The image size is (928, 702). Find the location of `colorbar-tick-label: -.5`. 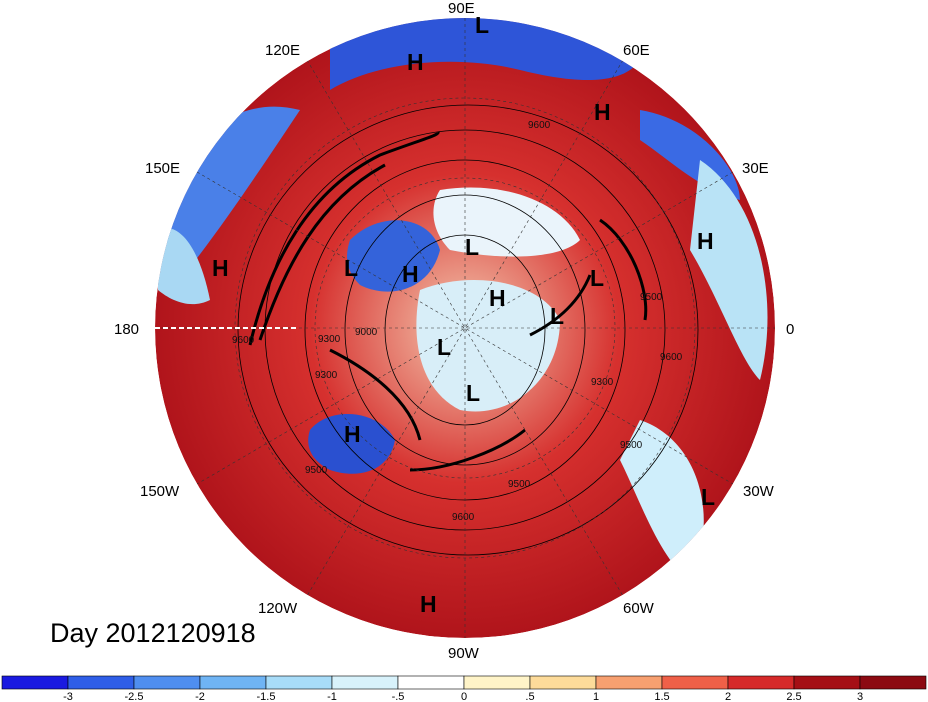

colorbar-tick-label: -.5 is located at coordinates (398, 696).